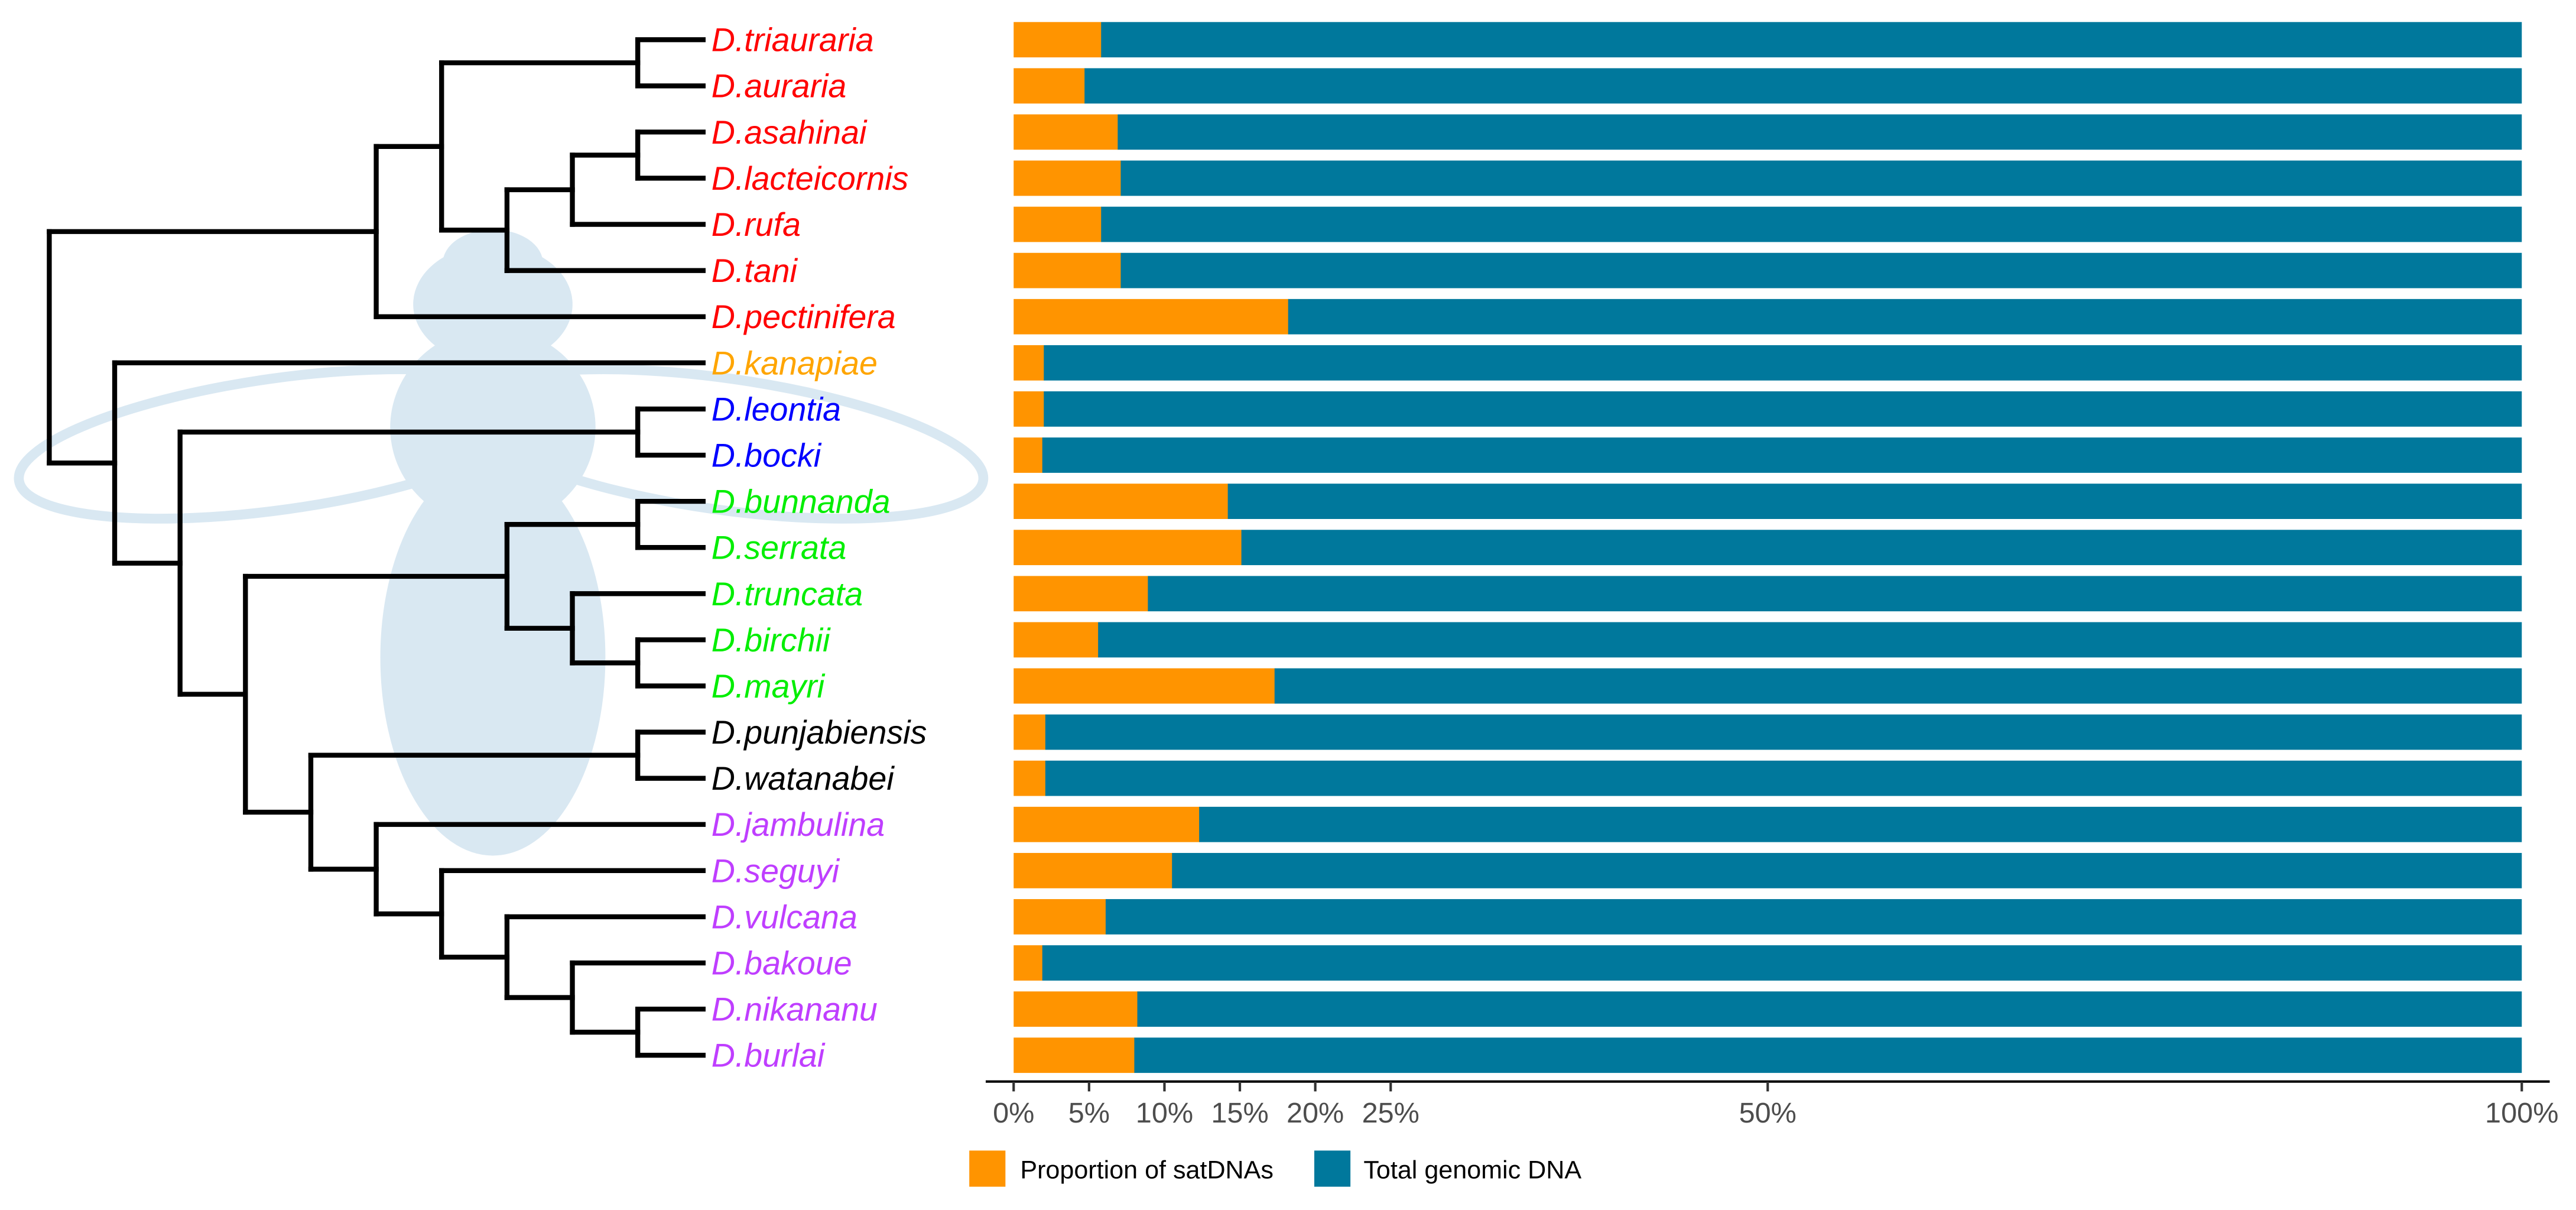  I want to click on x-tick-label: 15%, so click(1239, 1113).